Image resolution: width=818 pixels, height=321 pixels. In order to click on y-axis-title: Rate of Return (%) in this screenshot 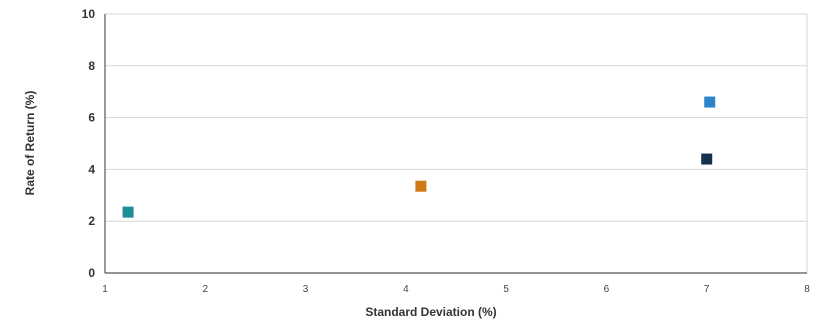, I will do `click(30, 143)`.